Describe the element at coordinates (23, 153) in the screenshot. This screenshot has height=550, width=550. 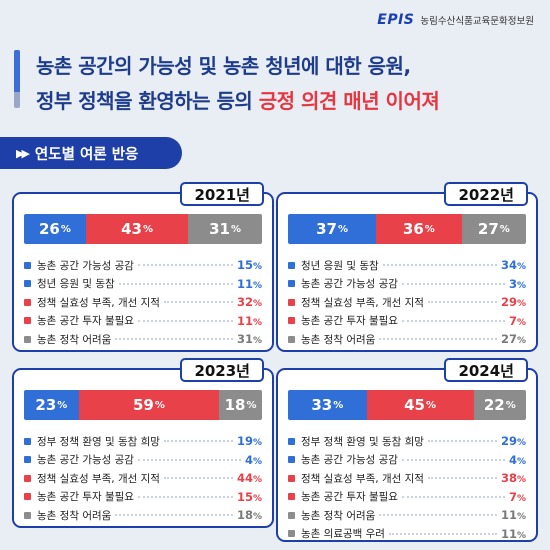
I see `double-play-icon: ▶▶` at that location.